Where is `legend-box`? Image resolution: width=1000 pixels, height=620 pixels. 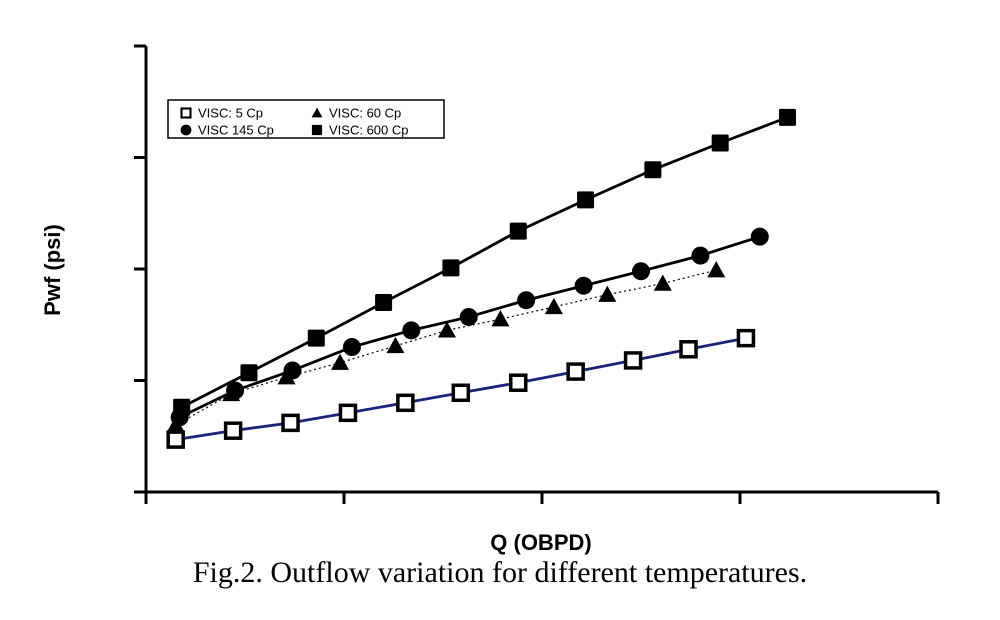 legend-box is located at coordinates (306, 119).